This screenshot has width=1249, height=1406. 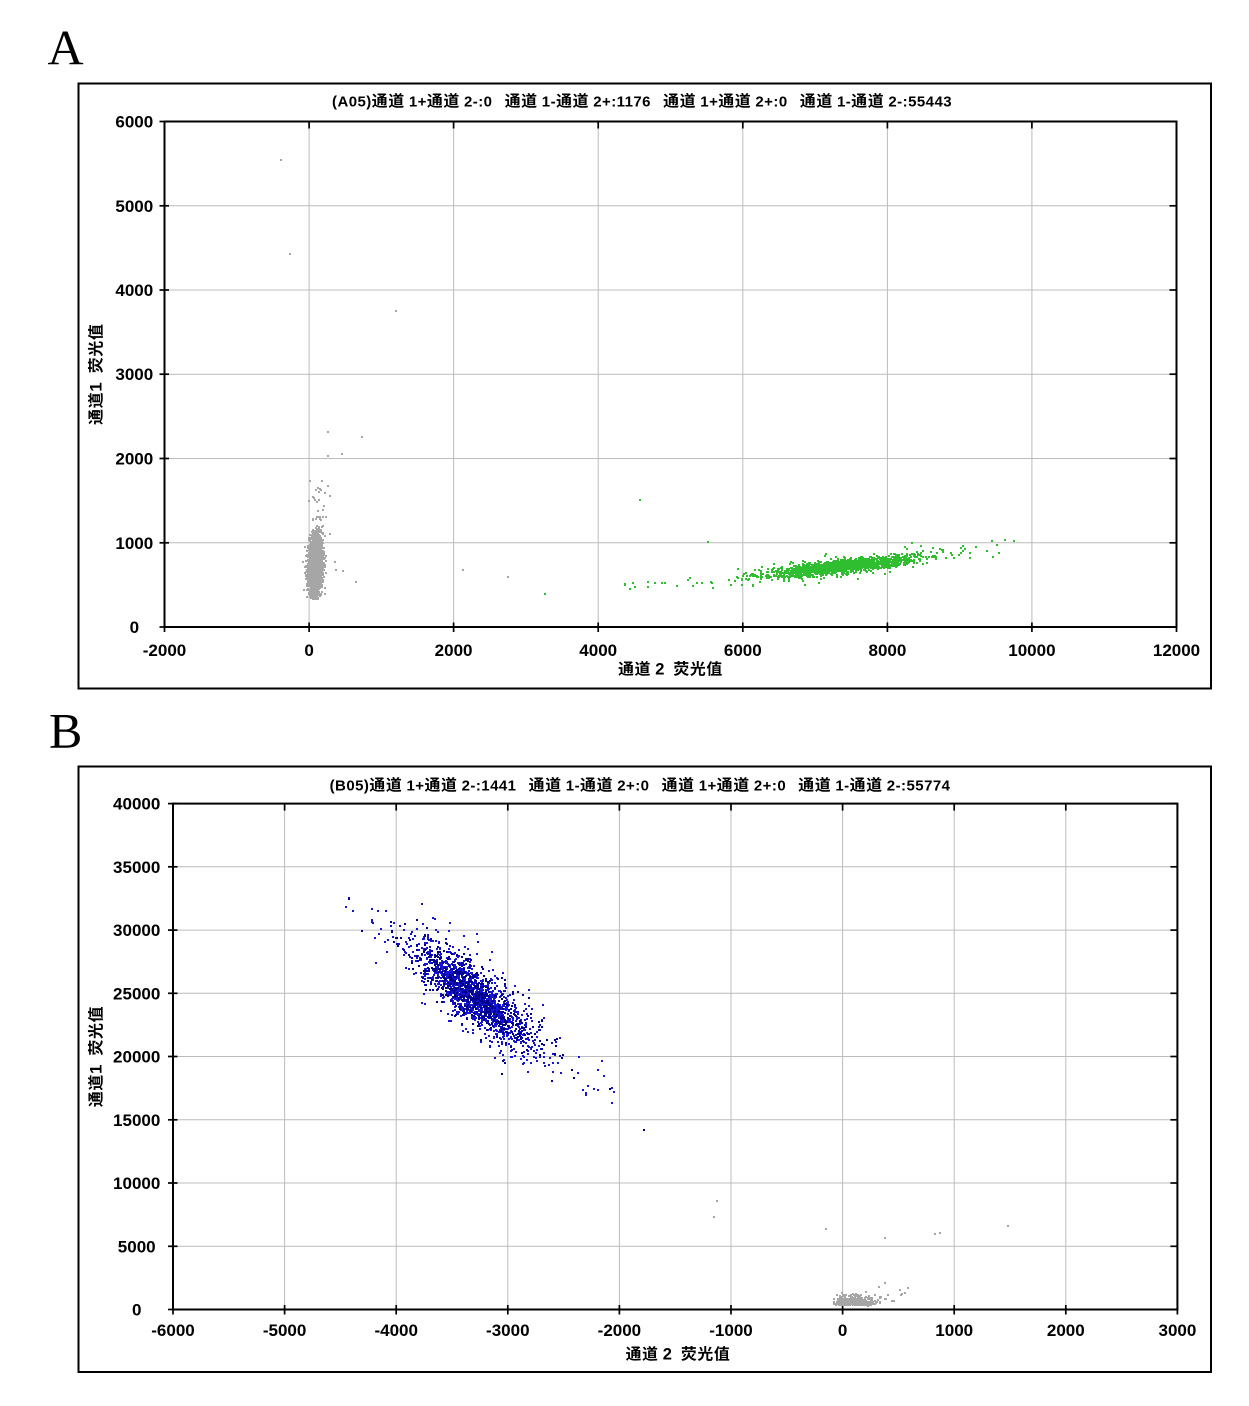 What do you see at coordinates (136, 804) in the screenshot?
I see `svg-text: 40000` at bounding box center [136, 804].